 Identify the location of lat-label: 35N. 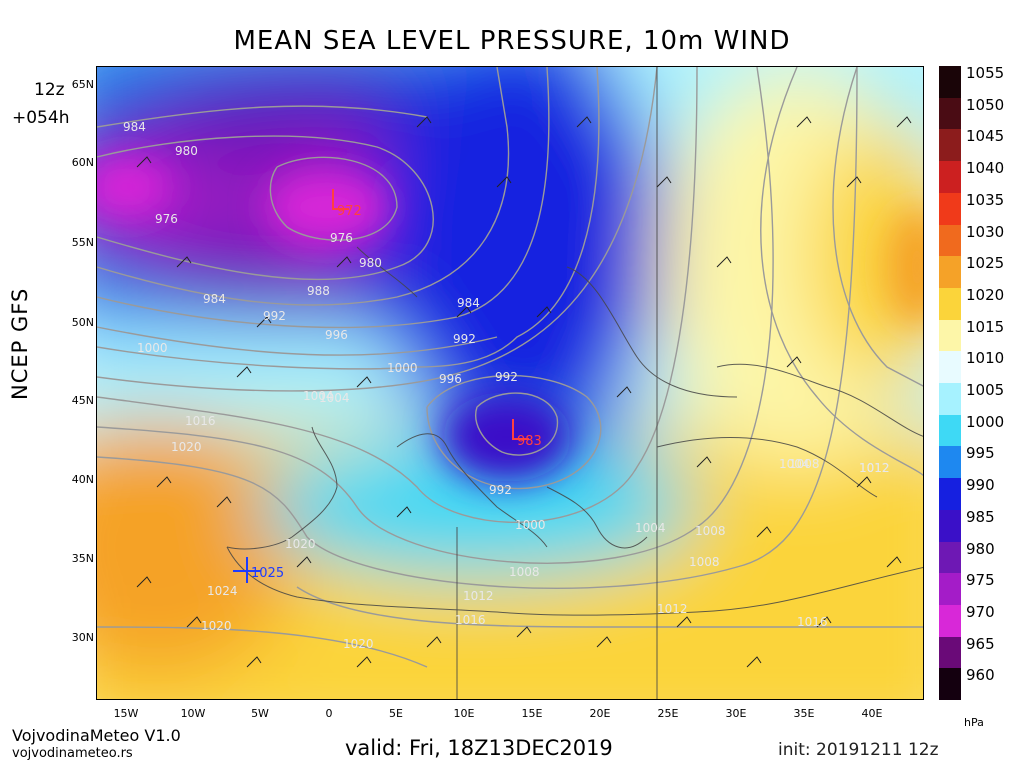
(82, 558).